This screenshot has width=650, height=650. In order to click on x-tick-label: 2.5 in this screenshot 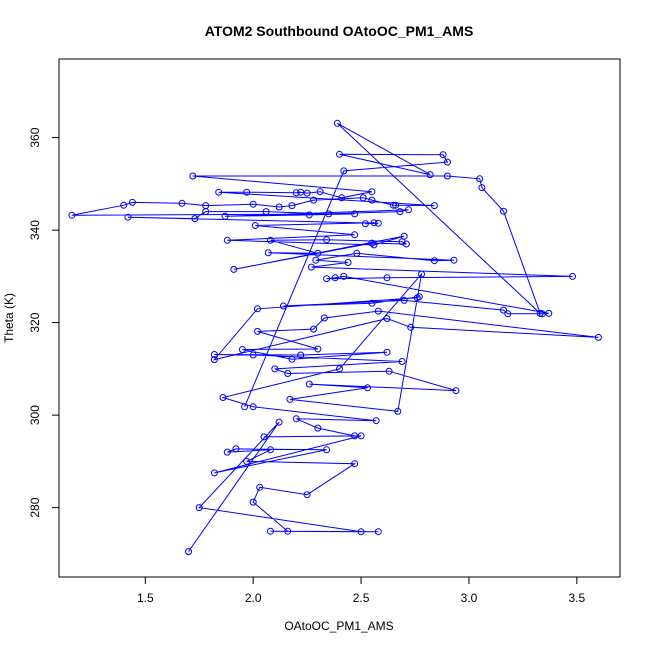, I will do `click(361, 598)`.